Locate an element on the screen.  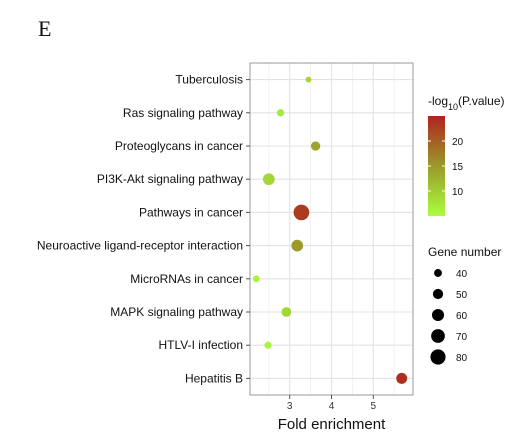
category-label: PI3K-Akt signaling pathway is located at coordinates (170, 179).